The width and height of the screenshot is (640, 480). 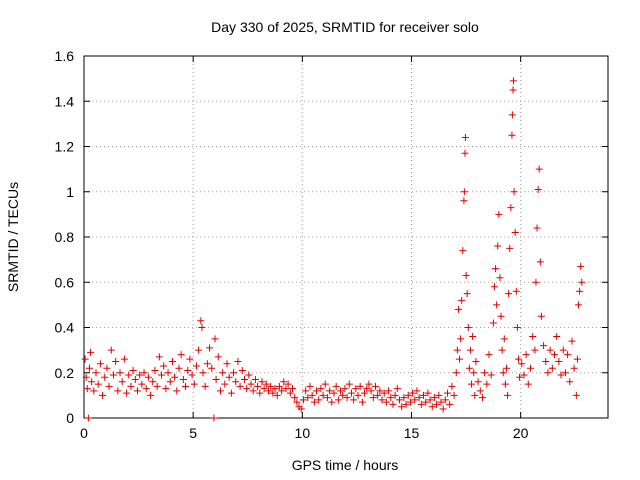 What do you see at coordinates (65, 237) in the screenshot?
I see `y-tick-label: 0.8` at bounding box center [65, 237].